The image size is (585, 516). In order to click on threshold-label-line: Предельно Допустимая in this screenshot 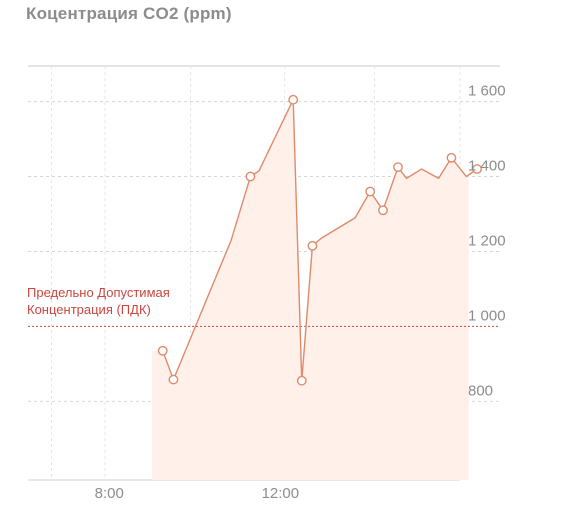, I will do `click(98, 292)`.